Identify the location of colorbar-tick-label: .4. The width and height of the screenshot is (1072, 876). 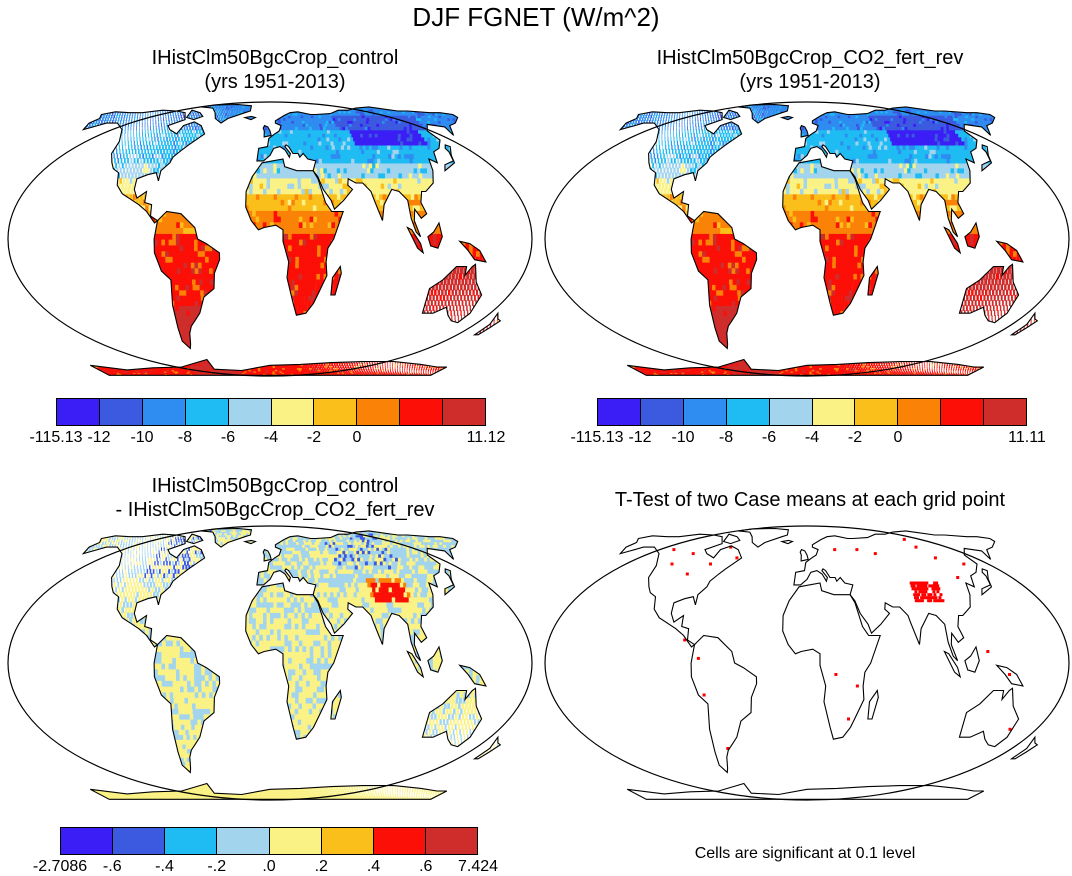
(373, 867).